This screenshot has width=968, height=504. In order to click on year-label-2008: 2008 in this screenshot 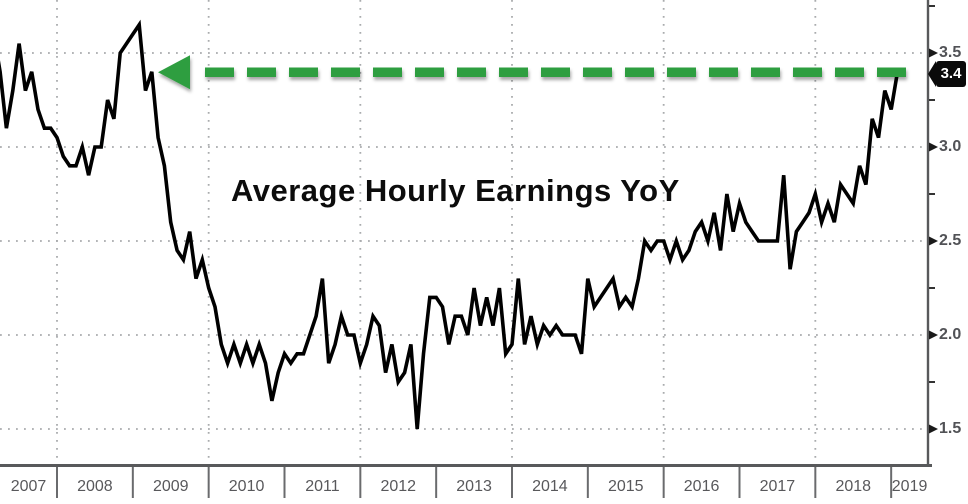, I will do `click(95, 486)`.